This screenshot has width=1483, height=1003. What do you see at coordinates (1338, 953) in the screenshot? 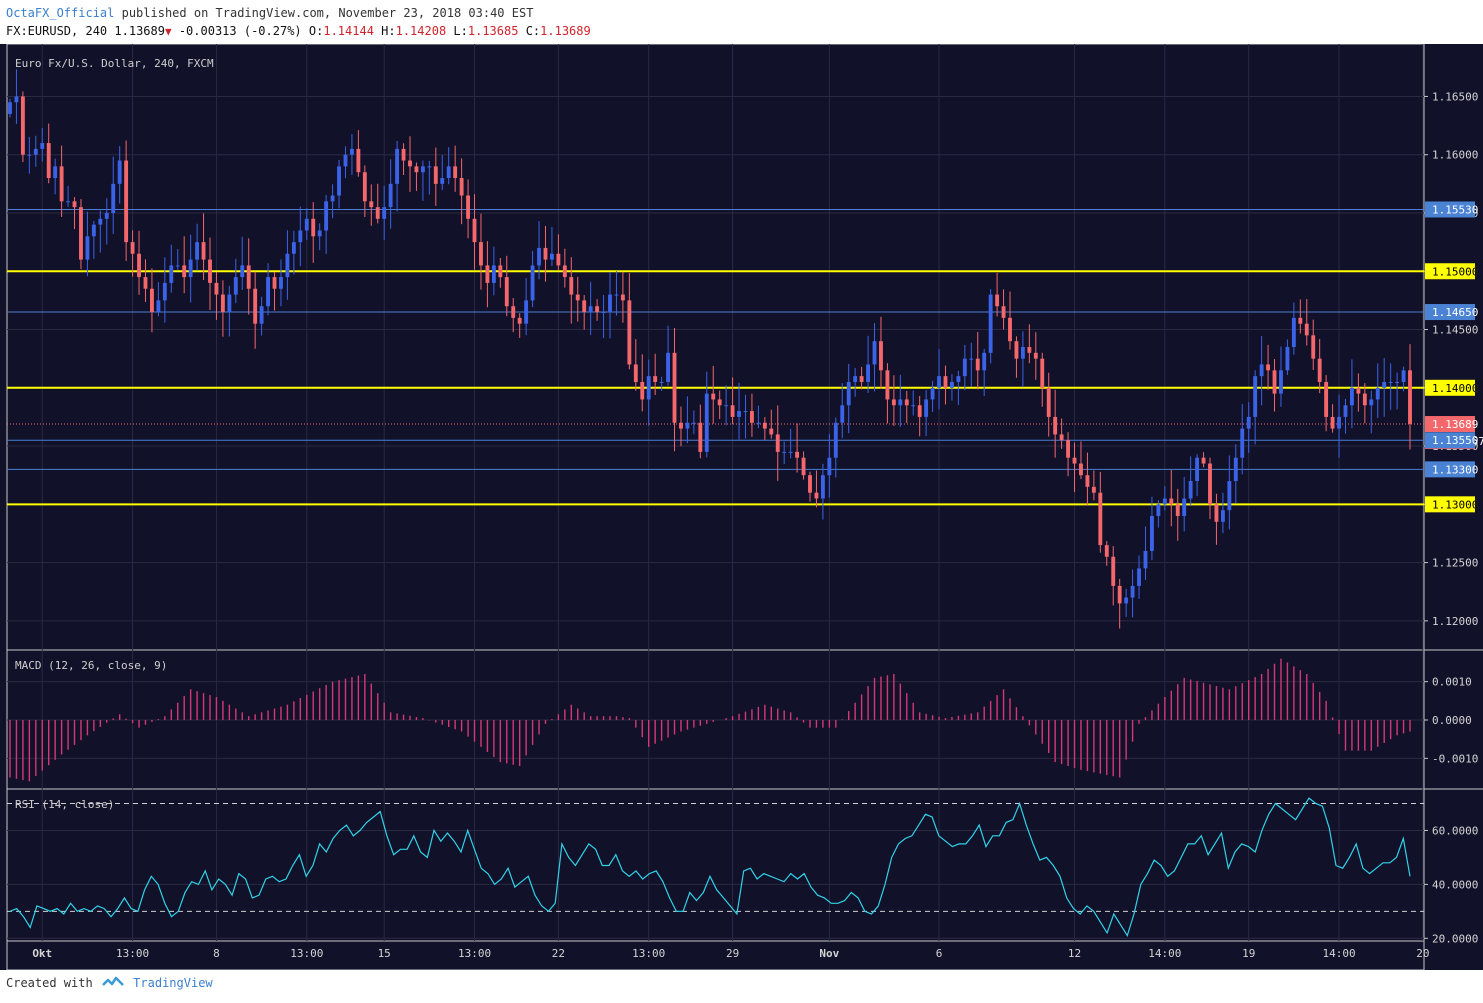
I see `time-tick-label: 14:00` at bounding box center [1338, 953].